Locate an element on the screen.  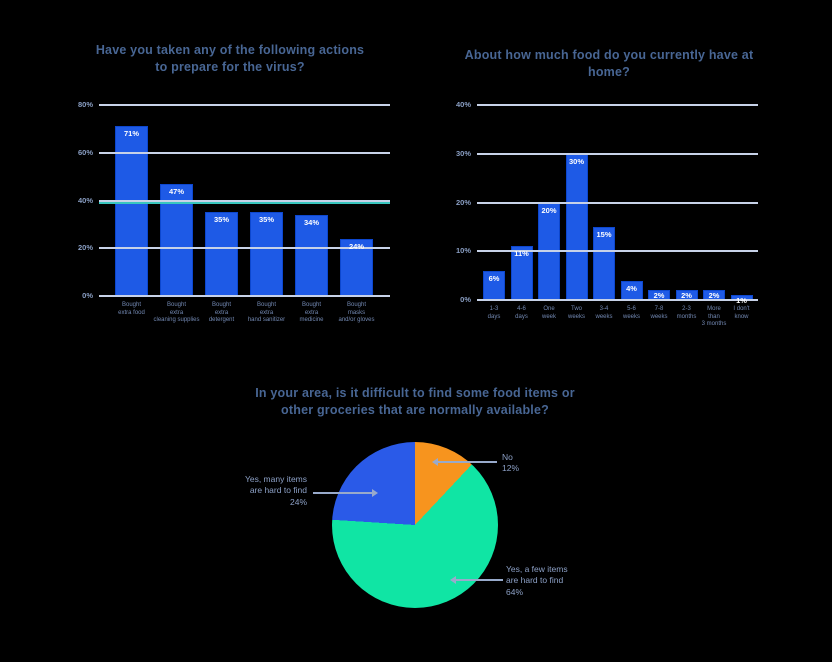
x-axis-category-label: Bought extra food is located at coordinates (131, 309).